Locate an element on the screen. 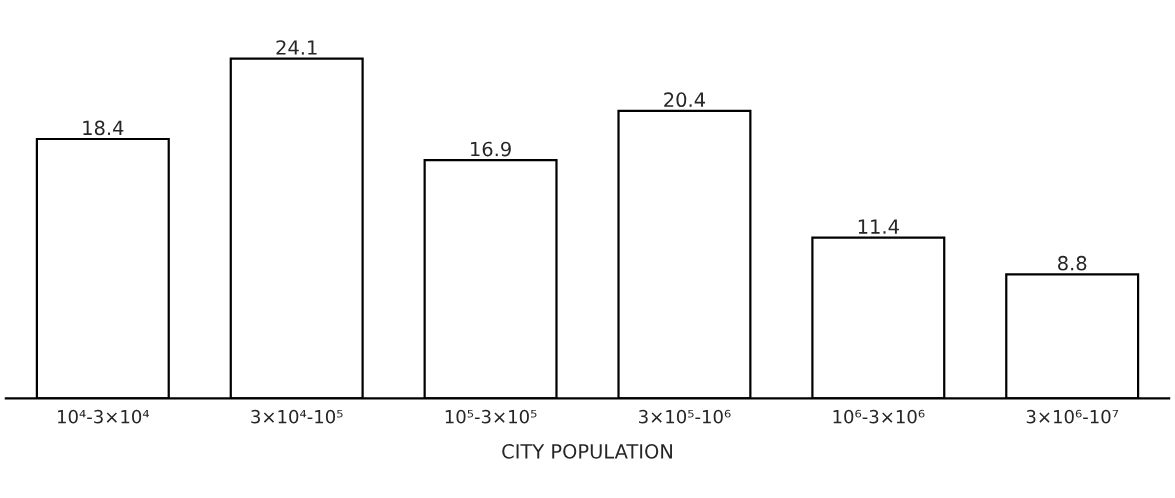 The width and height of the screenshot is (1175, 498). data-label: 18.4 is located at coordinates (103, 128).